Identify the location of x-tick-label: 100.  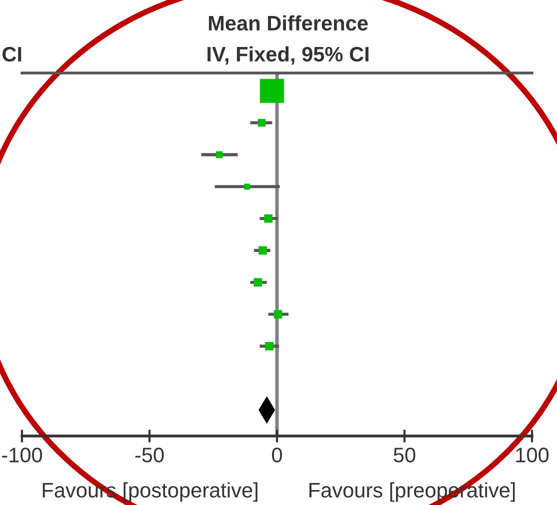
(532, 455).